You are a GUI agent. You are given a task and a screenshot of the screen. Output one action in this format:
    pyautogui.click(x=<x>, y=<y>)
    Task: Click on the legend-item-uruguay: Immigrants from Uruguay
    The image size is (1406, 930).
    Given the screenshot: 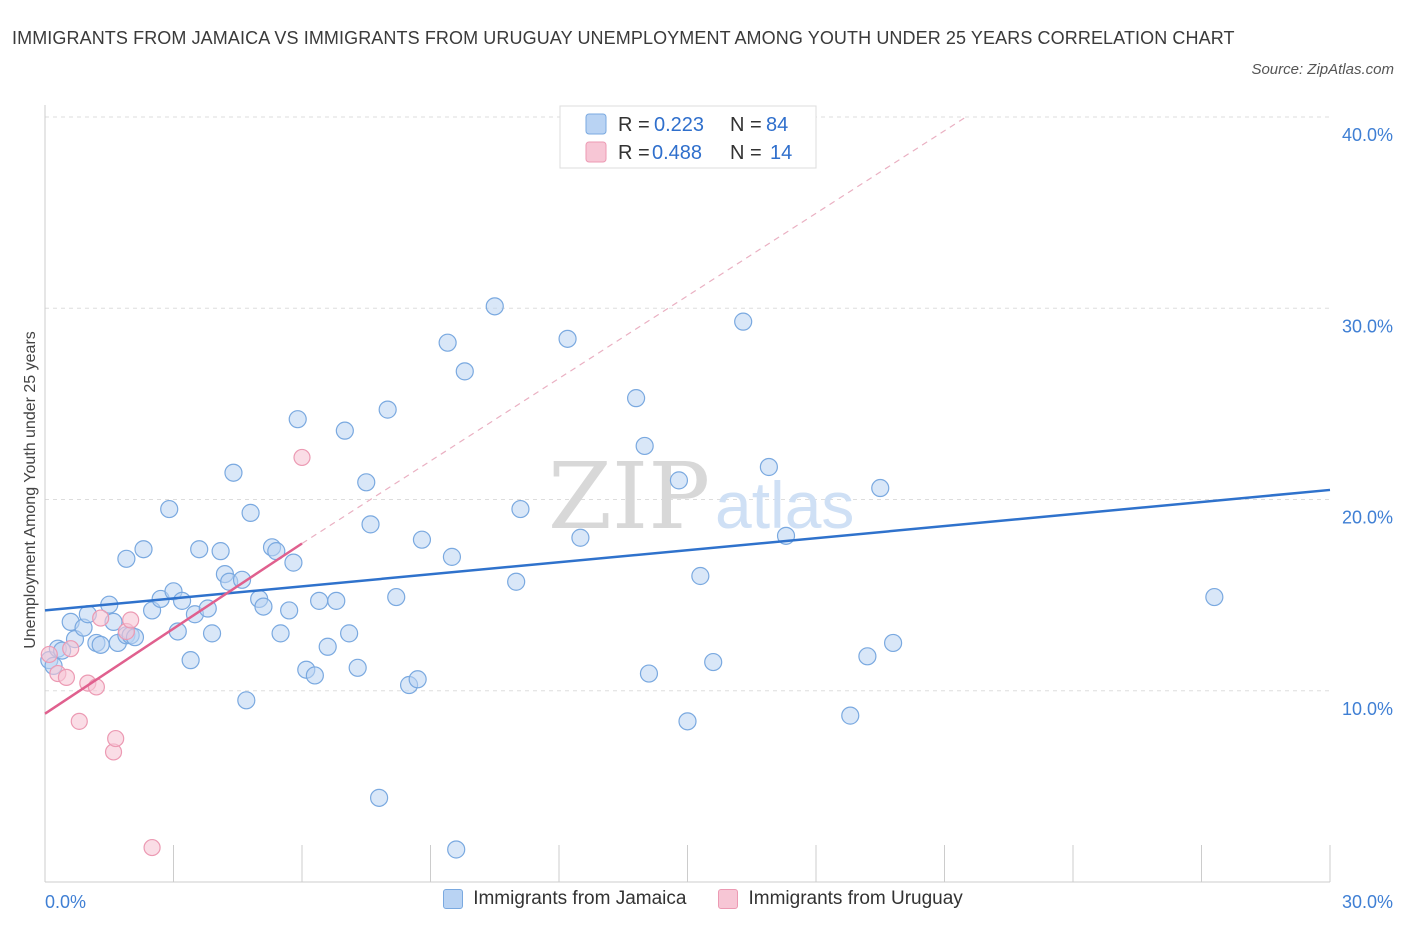 What is the action you would take?
    pyautogui.click(x=840, y=899)
    